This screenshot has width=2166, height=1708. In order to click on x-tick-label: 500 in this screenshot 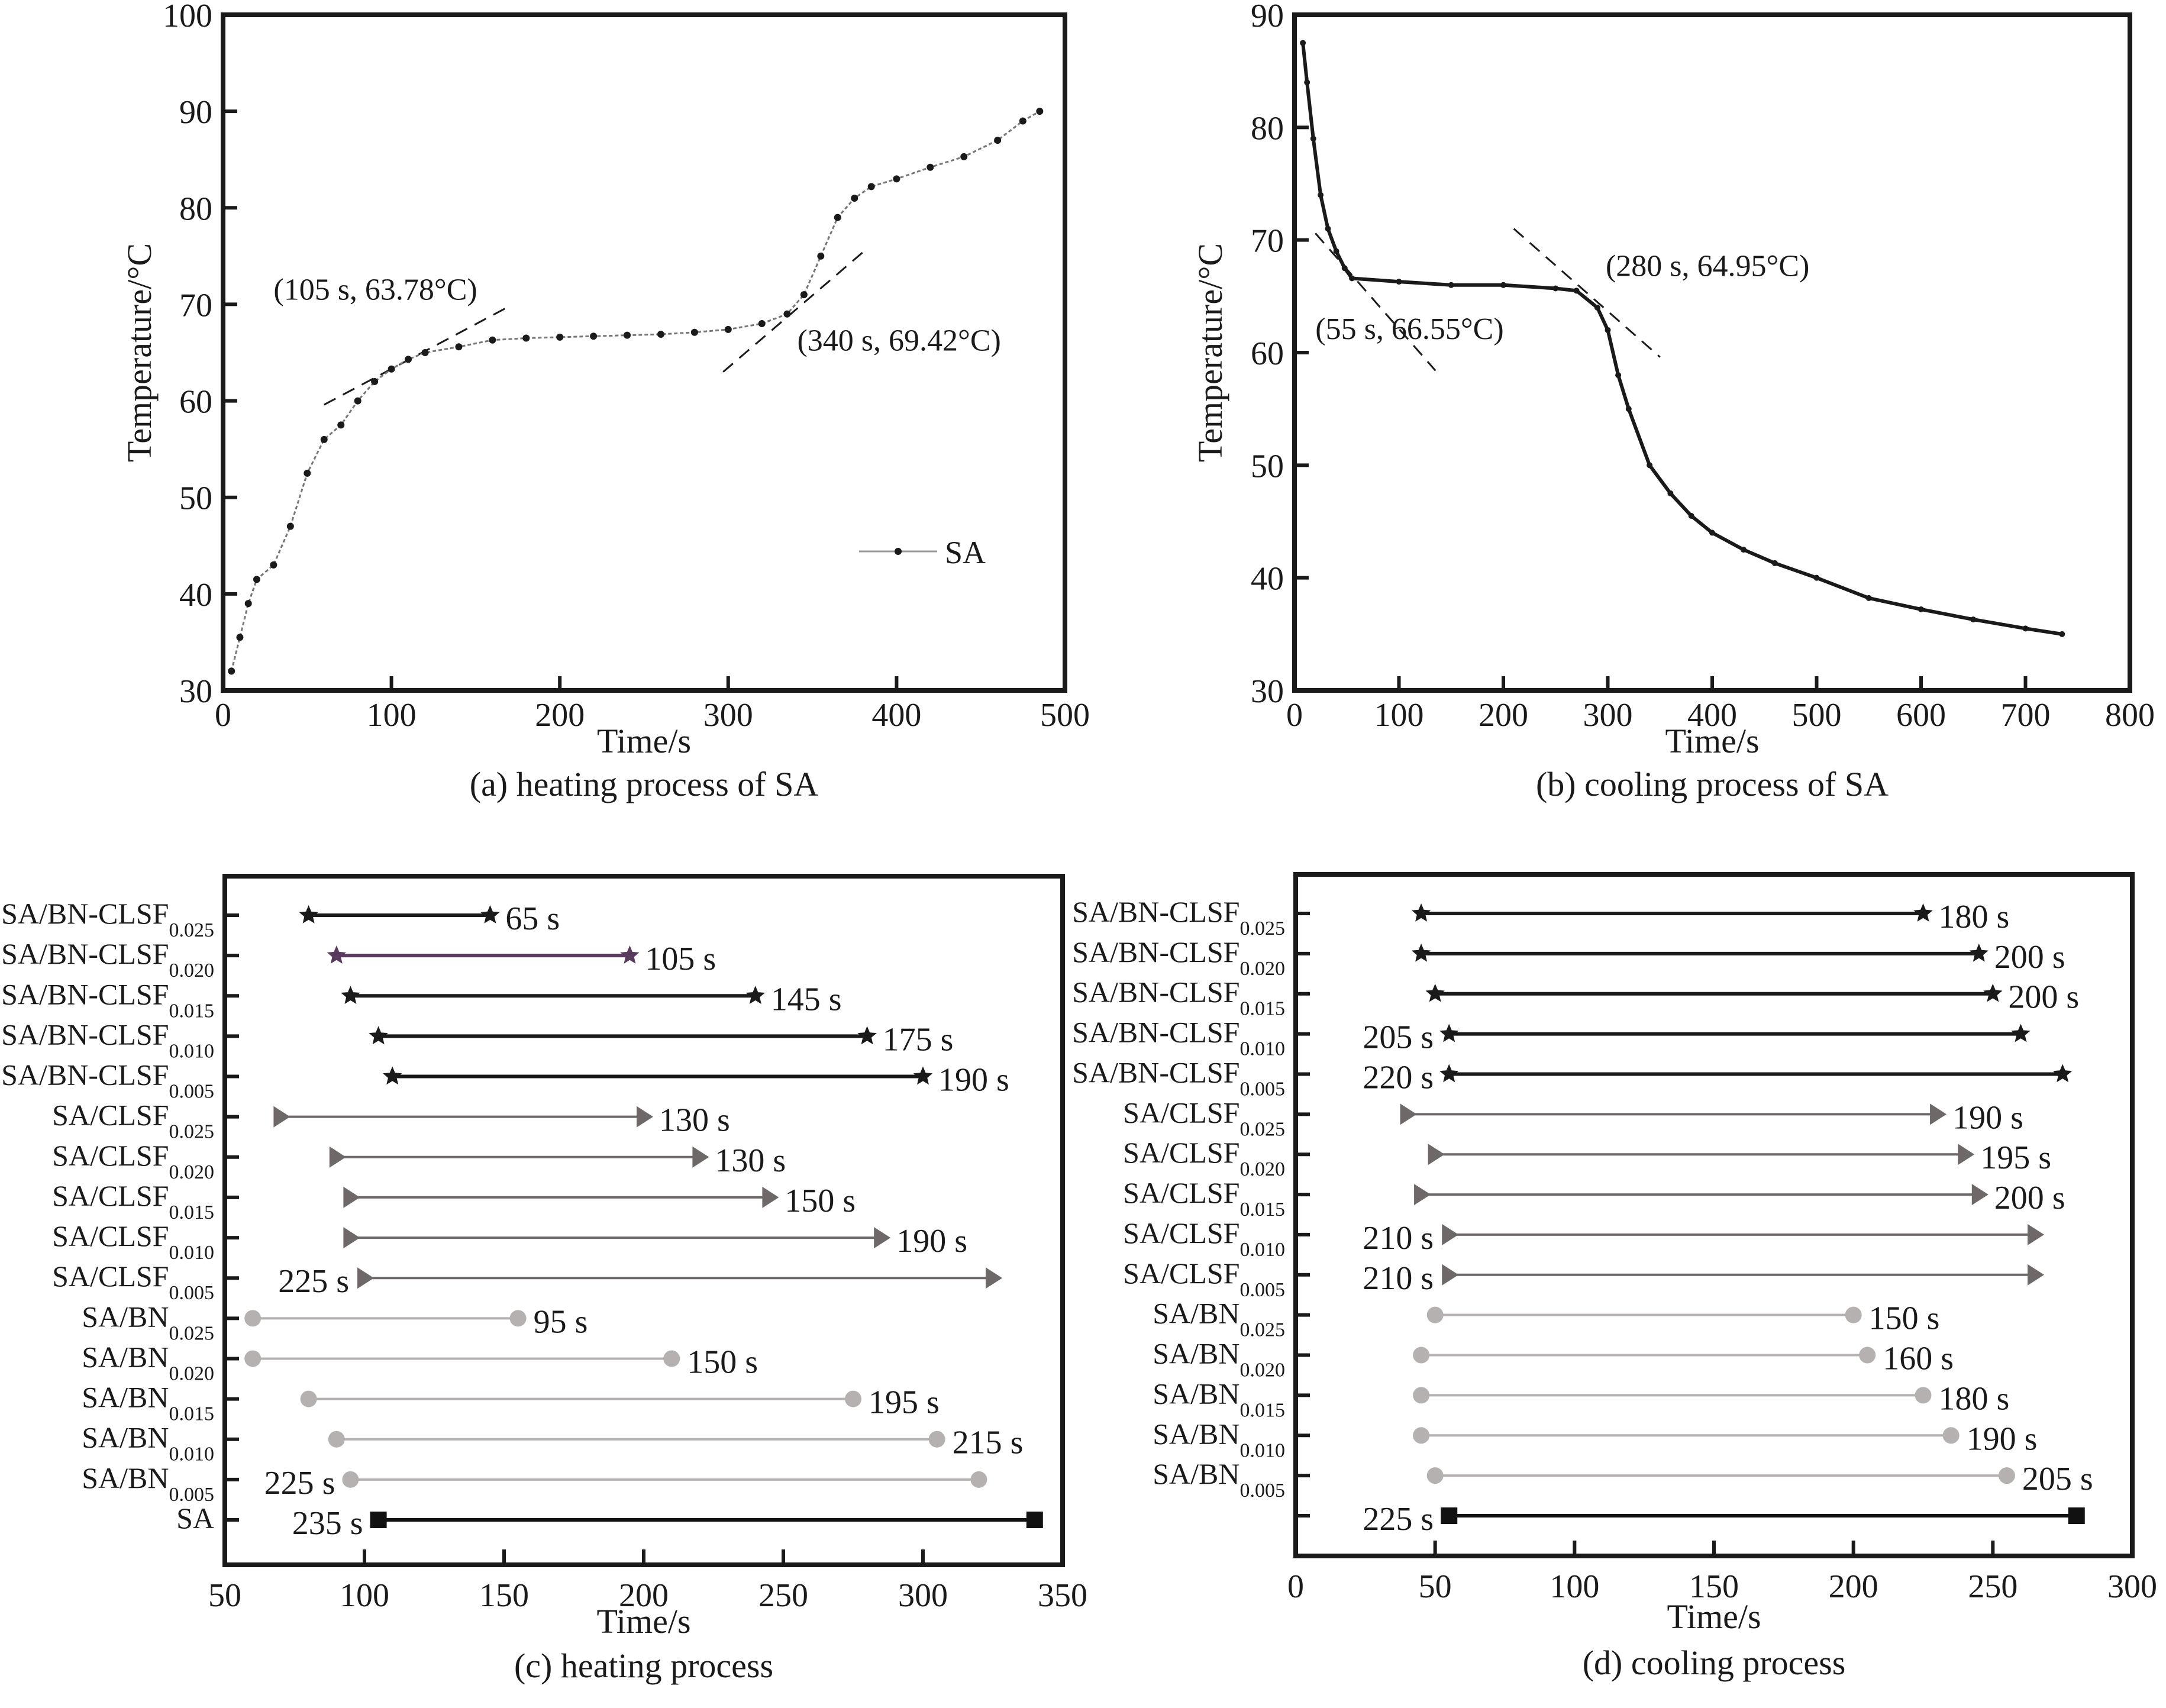, I will do `click(1817, 715)`.